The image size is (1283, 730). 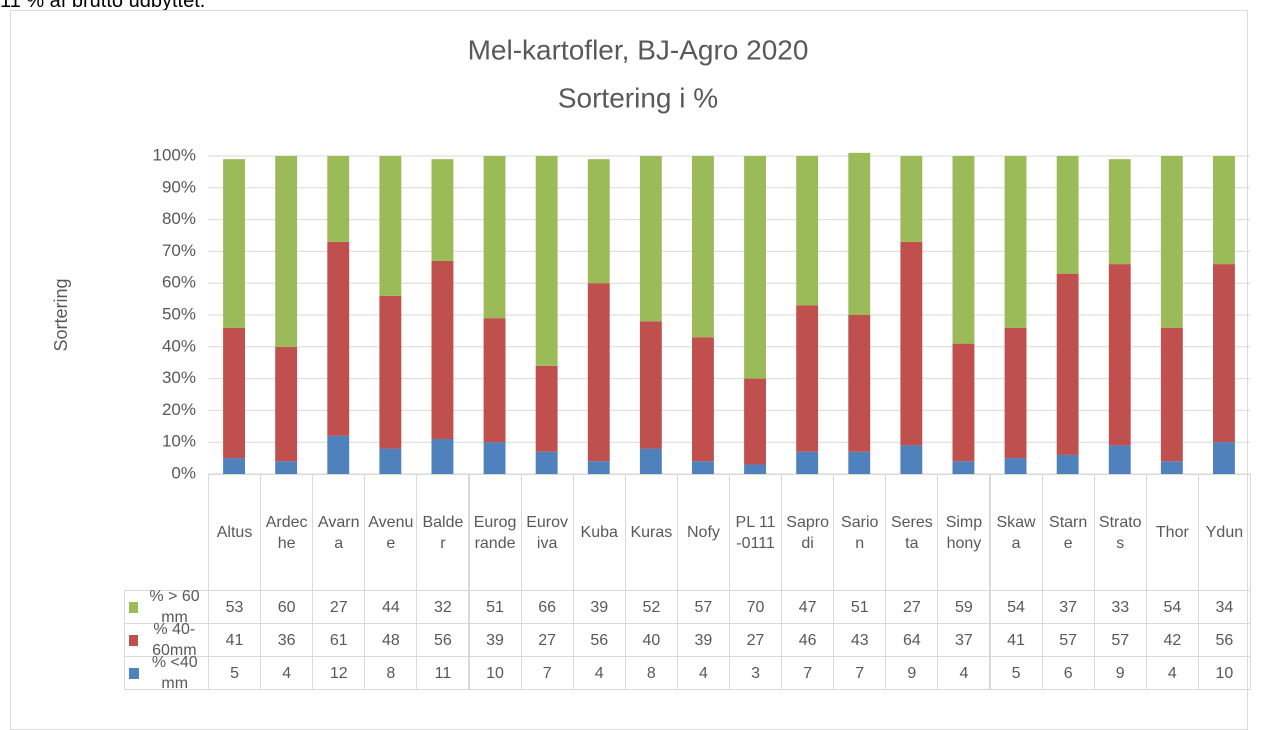 I want to click on category-label: Sarion, so click(x=860, y=532).